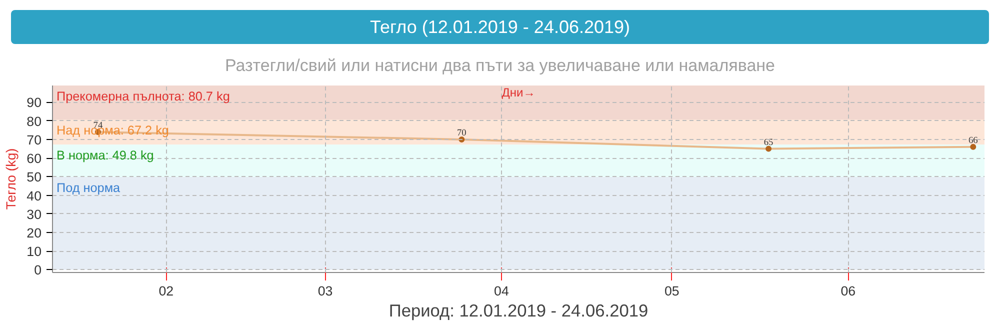 The width and height of the screenshot is (1000, 331). Describe the element at coordinates (11, 179) in the screenshot. I see `y-axis-title: Тегло (kg)` at that location.